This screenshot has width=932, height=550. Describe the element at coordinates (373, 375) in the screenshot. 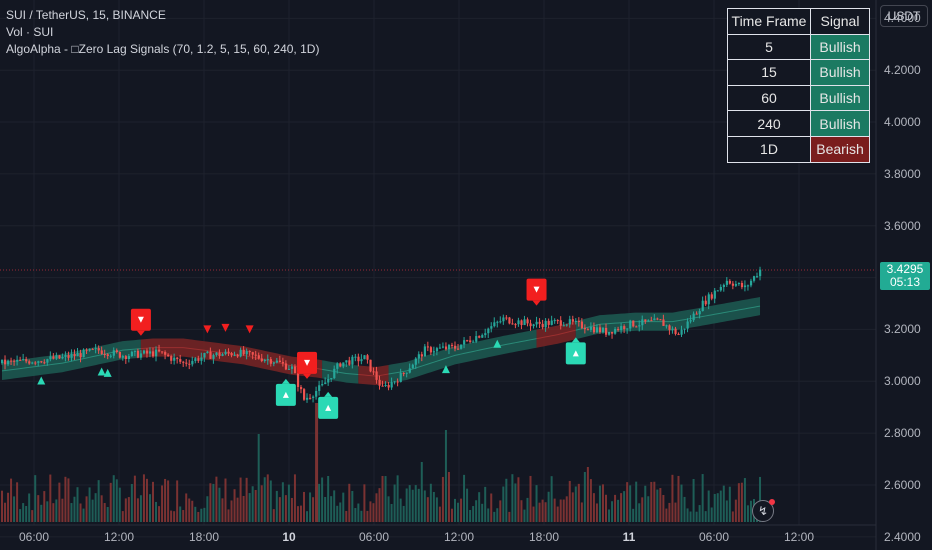

I see `bear-band` at that location.